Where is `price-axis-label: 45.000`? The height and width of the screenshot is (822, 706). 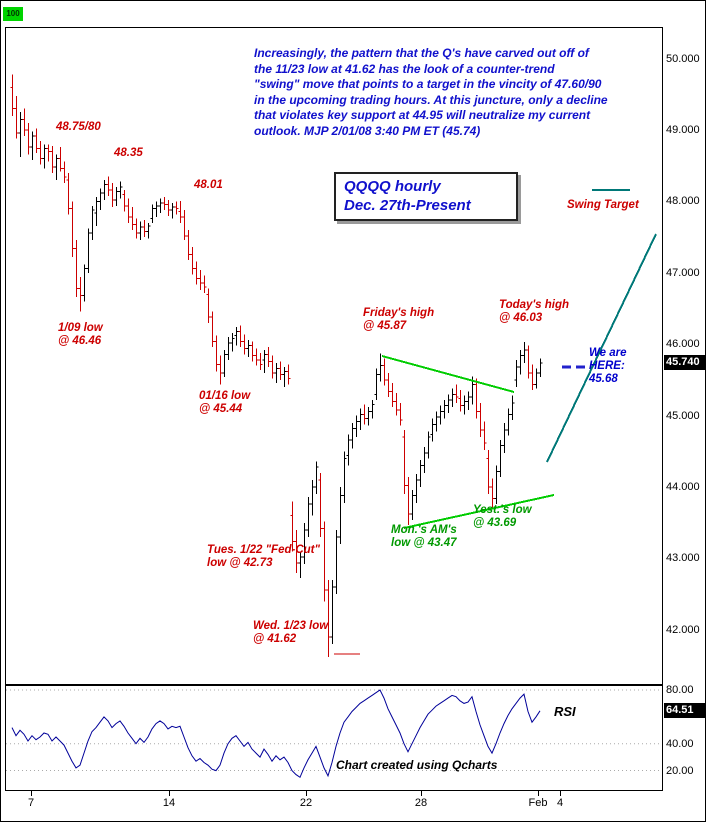 price-axis-label: 45.000 is located at coordinates (683, 415).